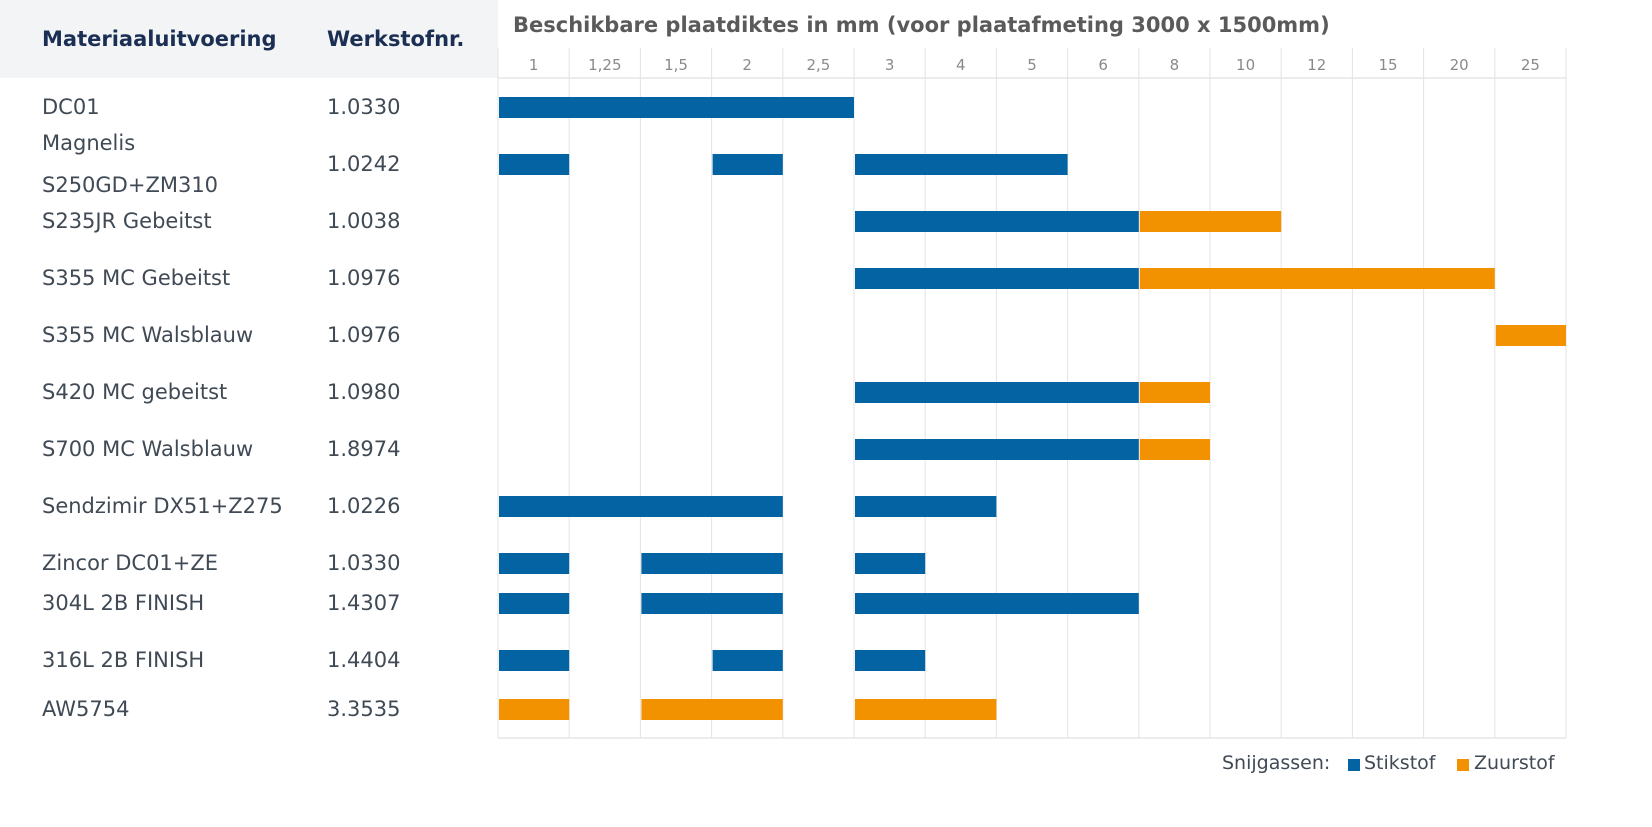 This screenshot has height=827, width=1652. I want to click on werkstof-label: 3.3535, so click(364, 709).